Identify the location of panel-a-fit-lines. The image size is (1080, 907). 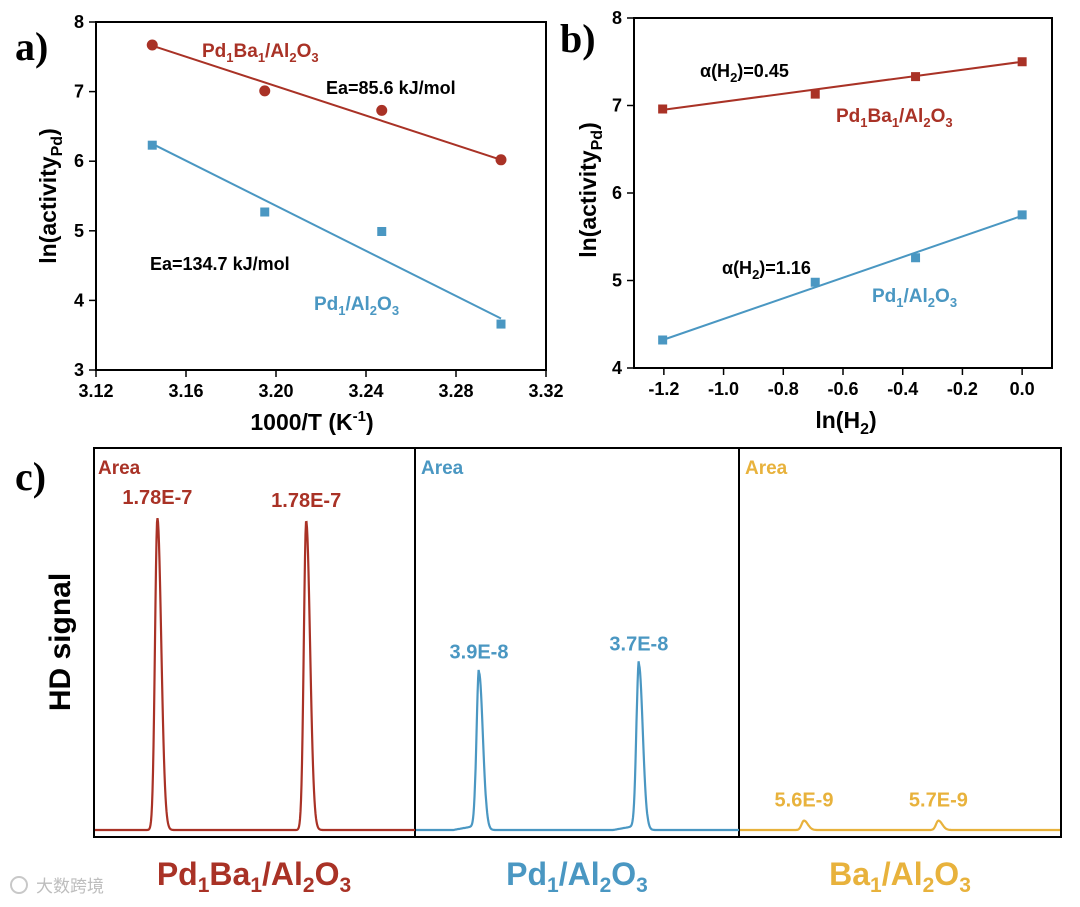
(326, 182).